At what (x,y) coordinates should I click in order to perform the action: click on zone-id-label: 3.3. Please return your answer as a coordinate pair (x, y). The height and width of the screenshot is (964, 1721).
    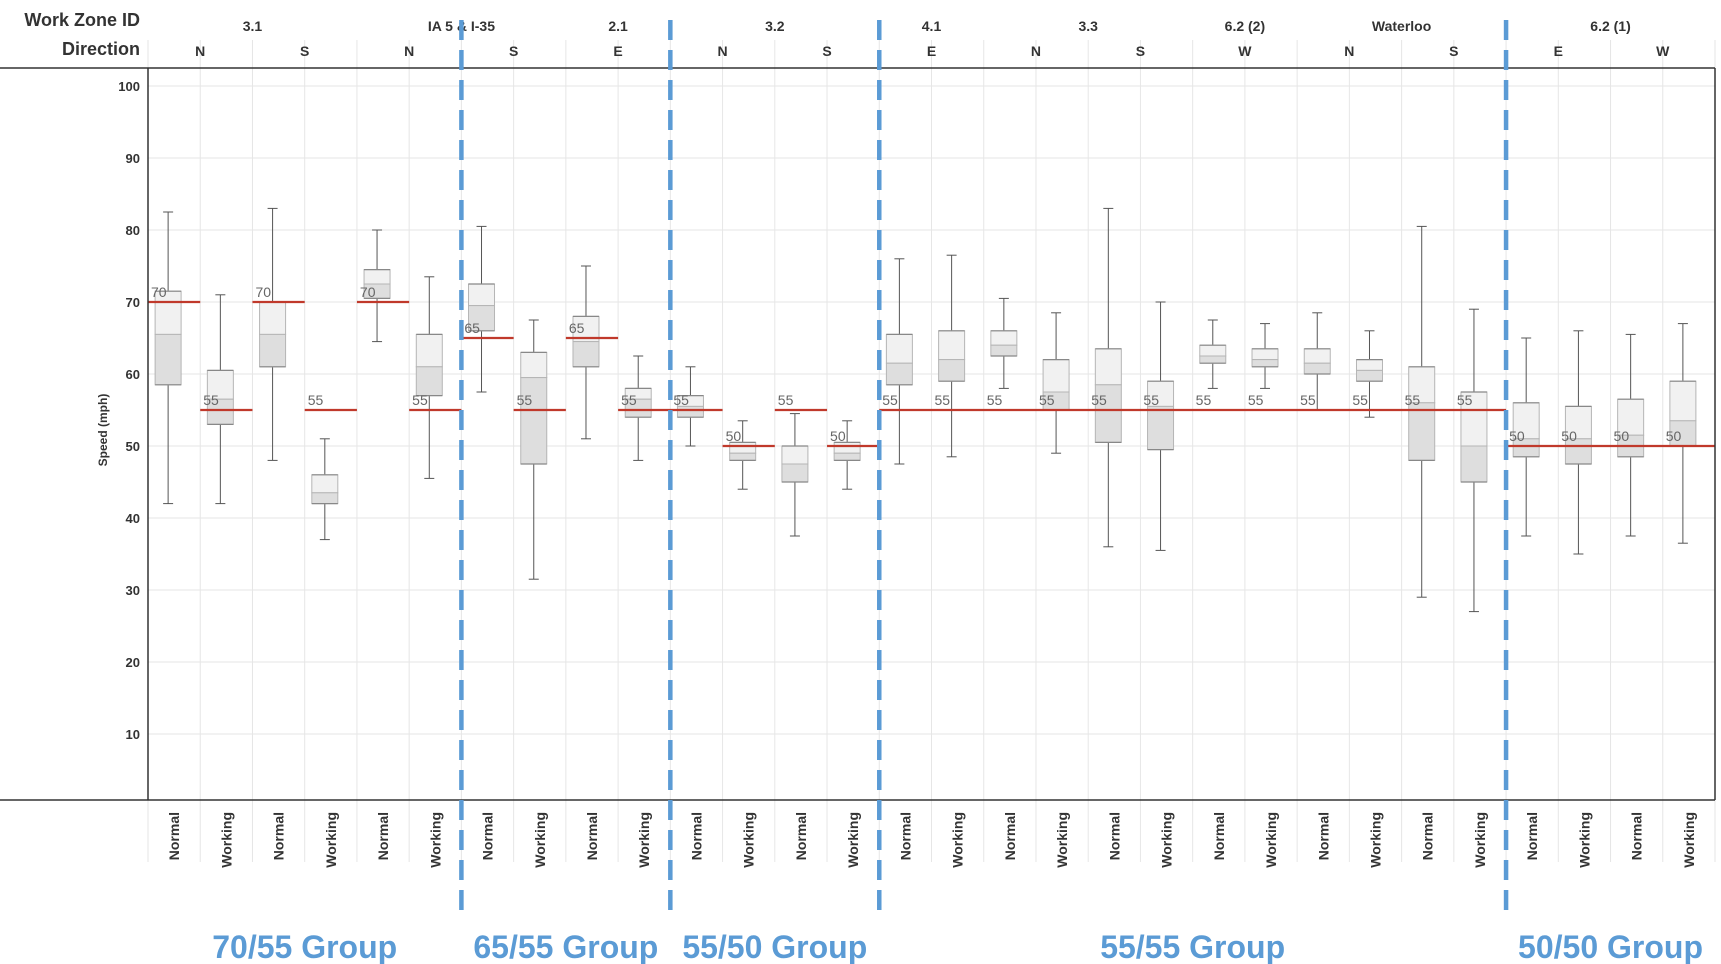
    Looking at the image, I should click on (1088, 26).